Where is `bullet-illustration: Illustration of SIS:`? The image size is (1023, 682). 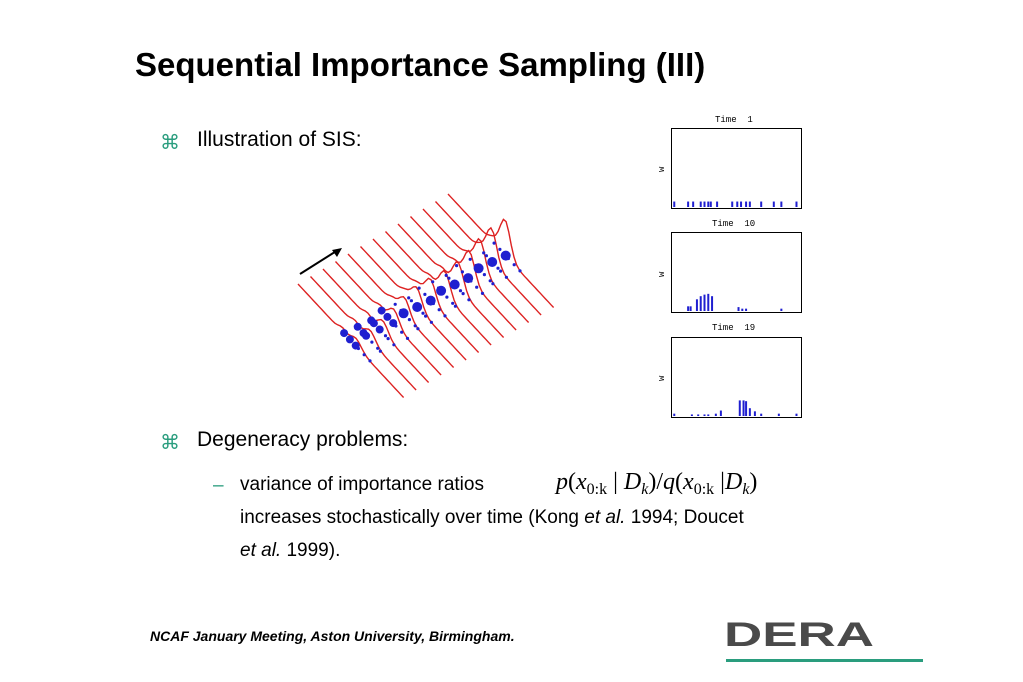 bullet-illustration: Illustration of SIS: is located at coordinates (279, 139).